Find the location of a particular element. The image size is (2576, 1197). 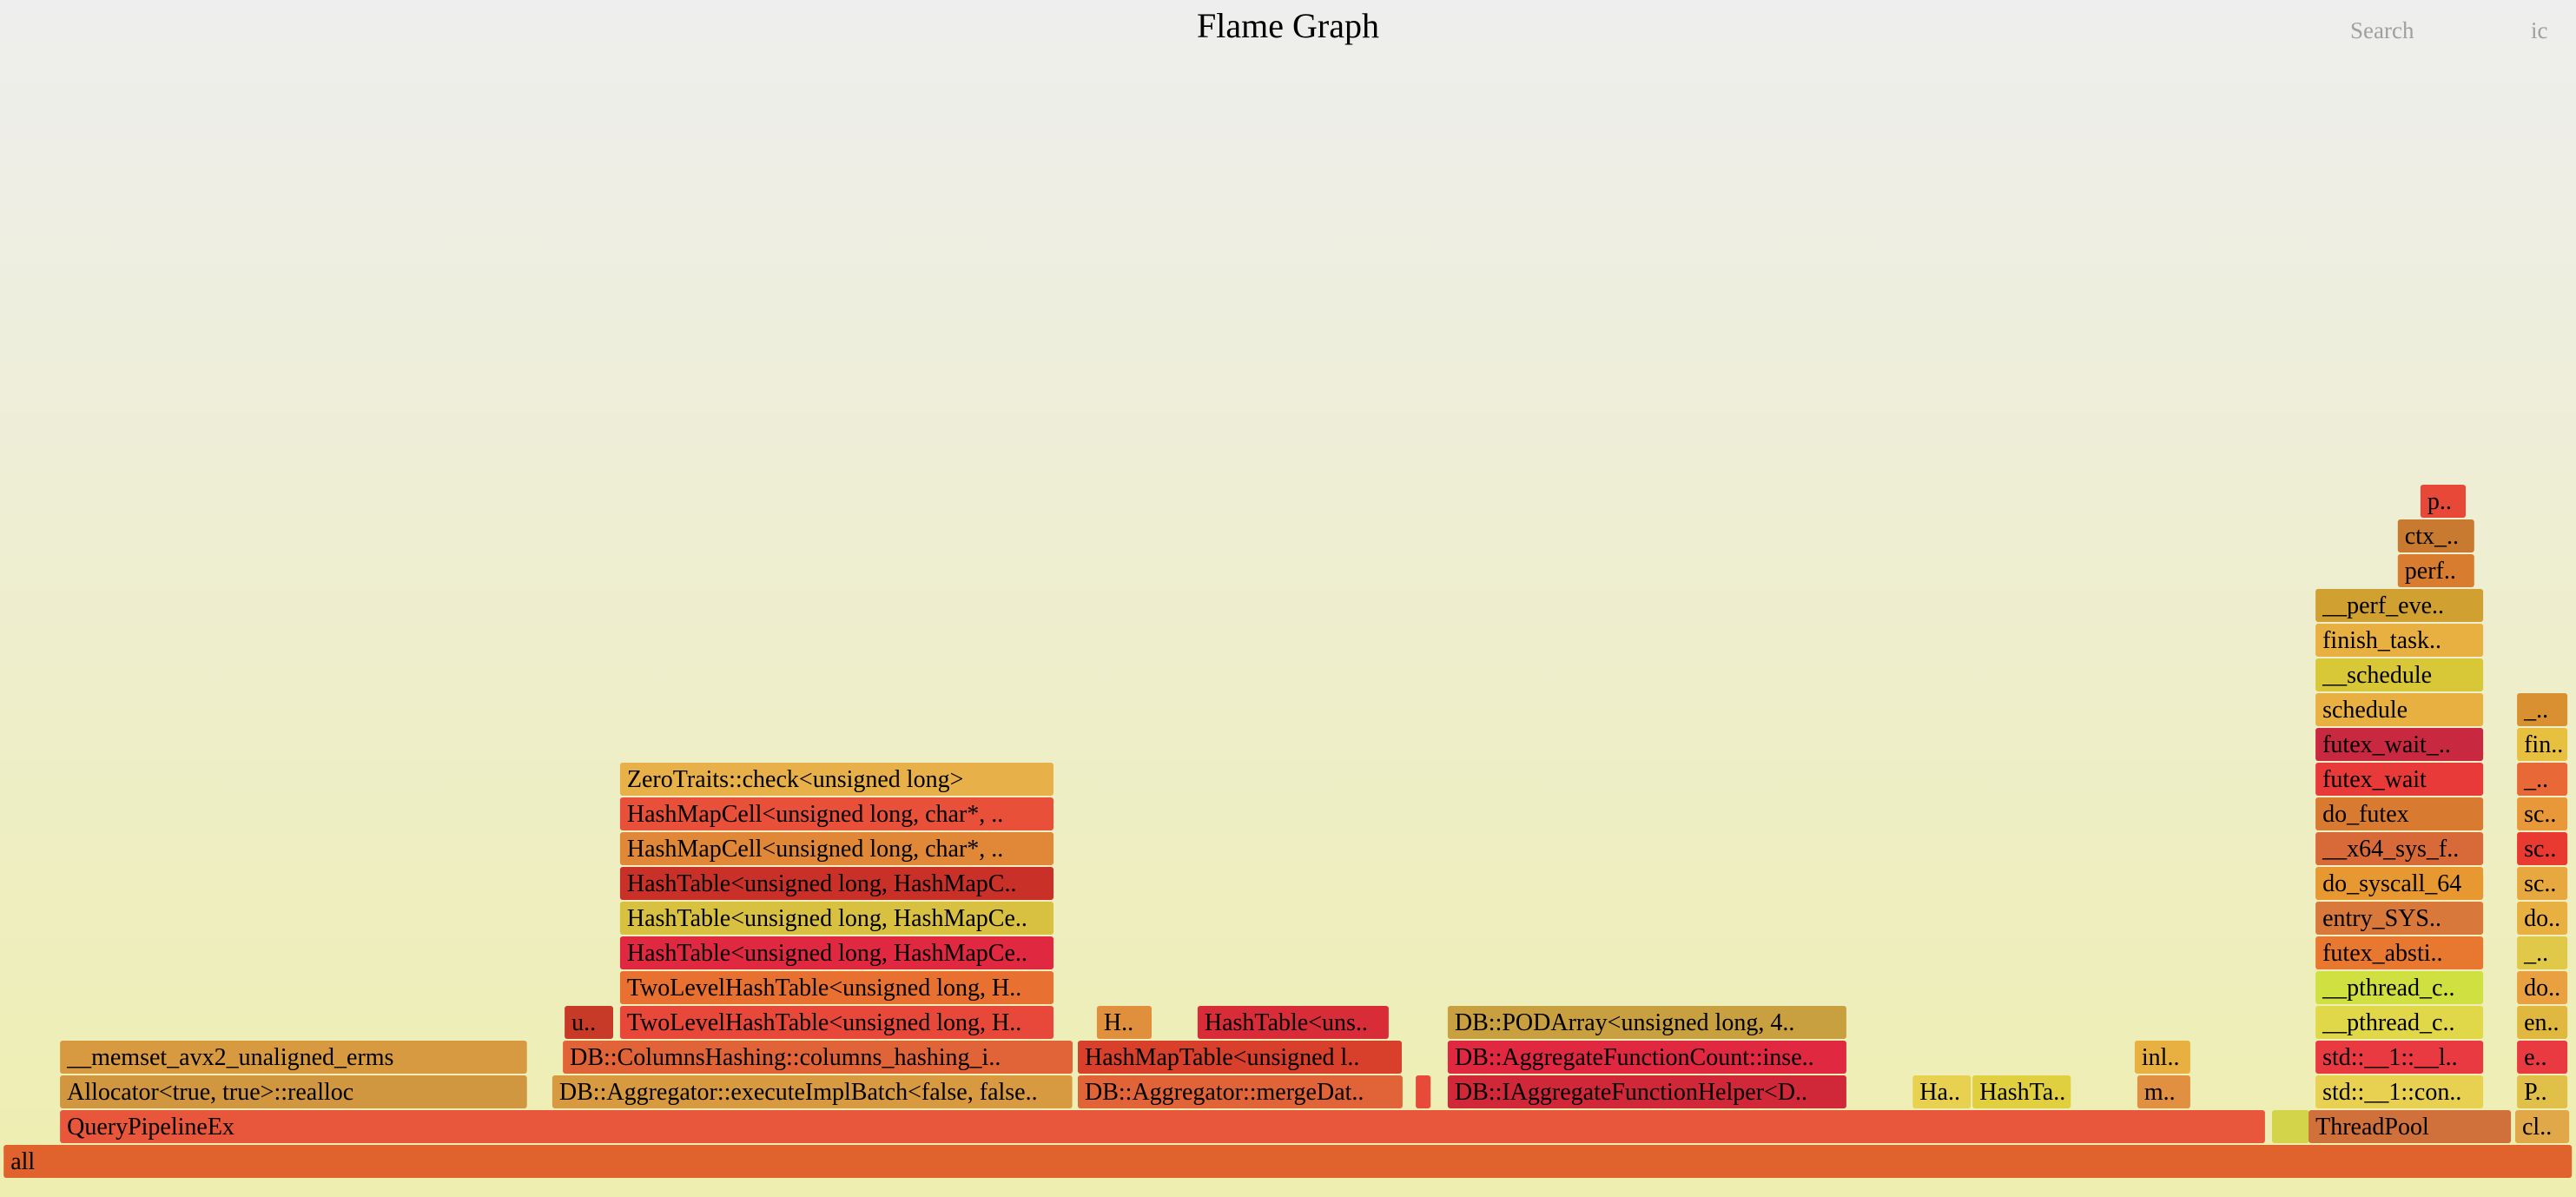

flame-frame: all is located at coordinates (1288, 1162).